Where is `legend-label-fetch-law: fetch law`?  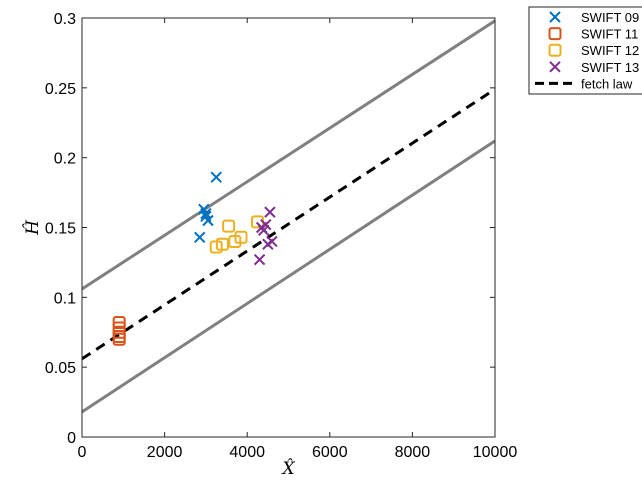 legend-label-fetch-law: fetch law is located at coordinates (607, 83).